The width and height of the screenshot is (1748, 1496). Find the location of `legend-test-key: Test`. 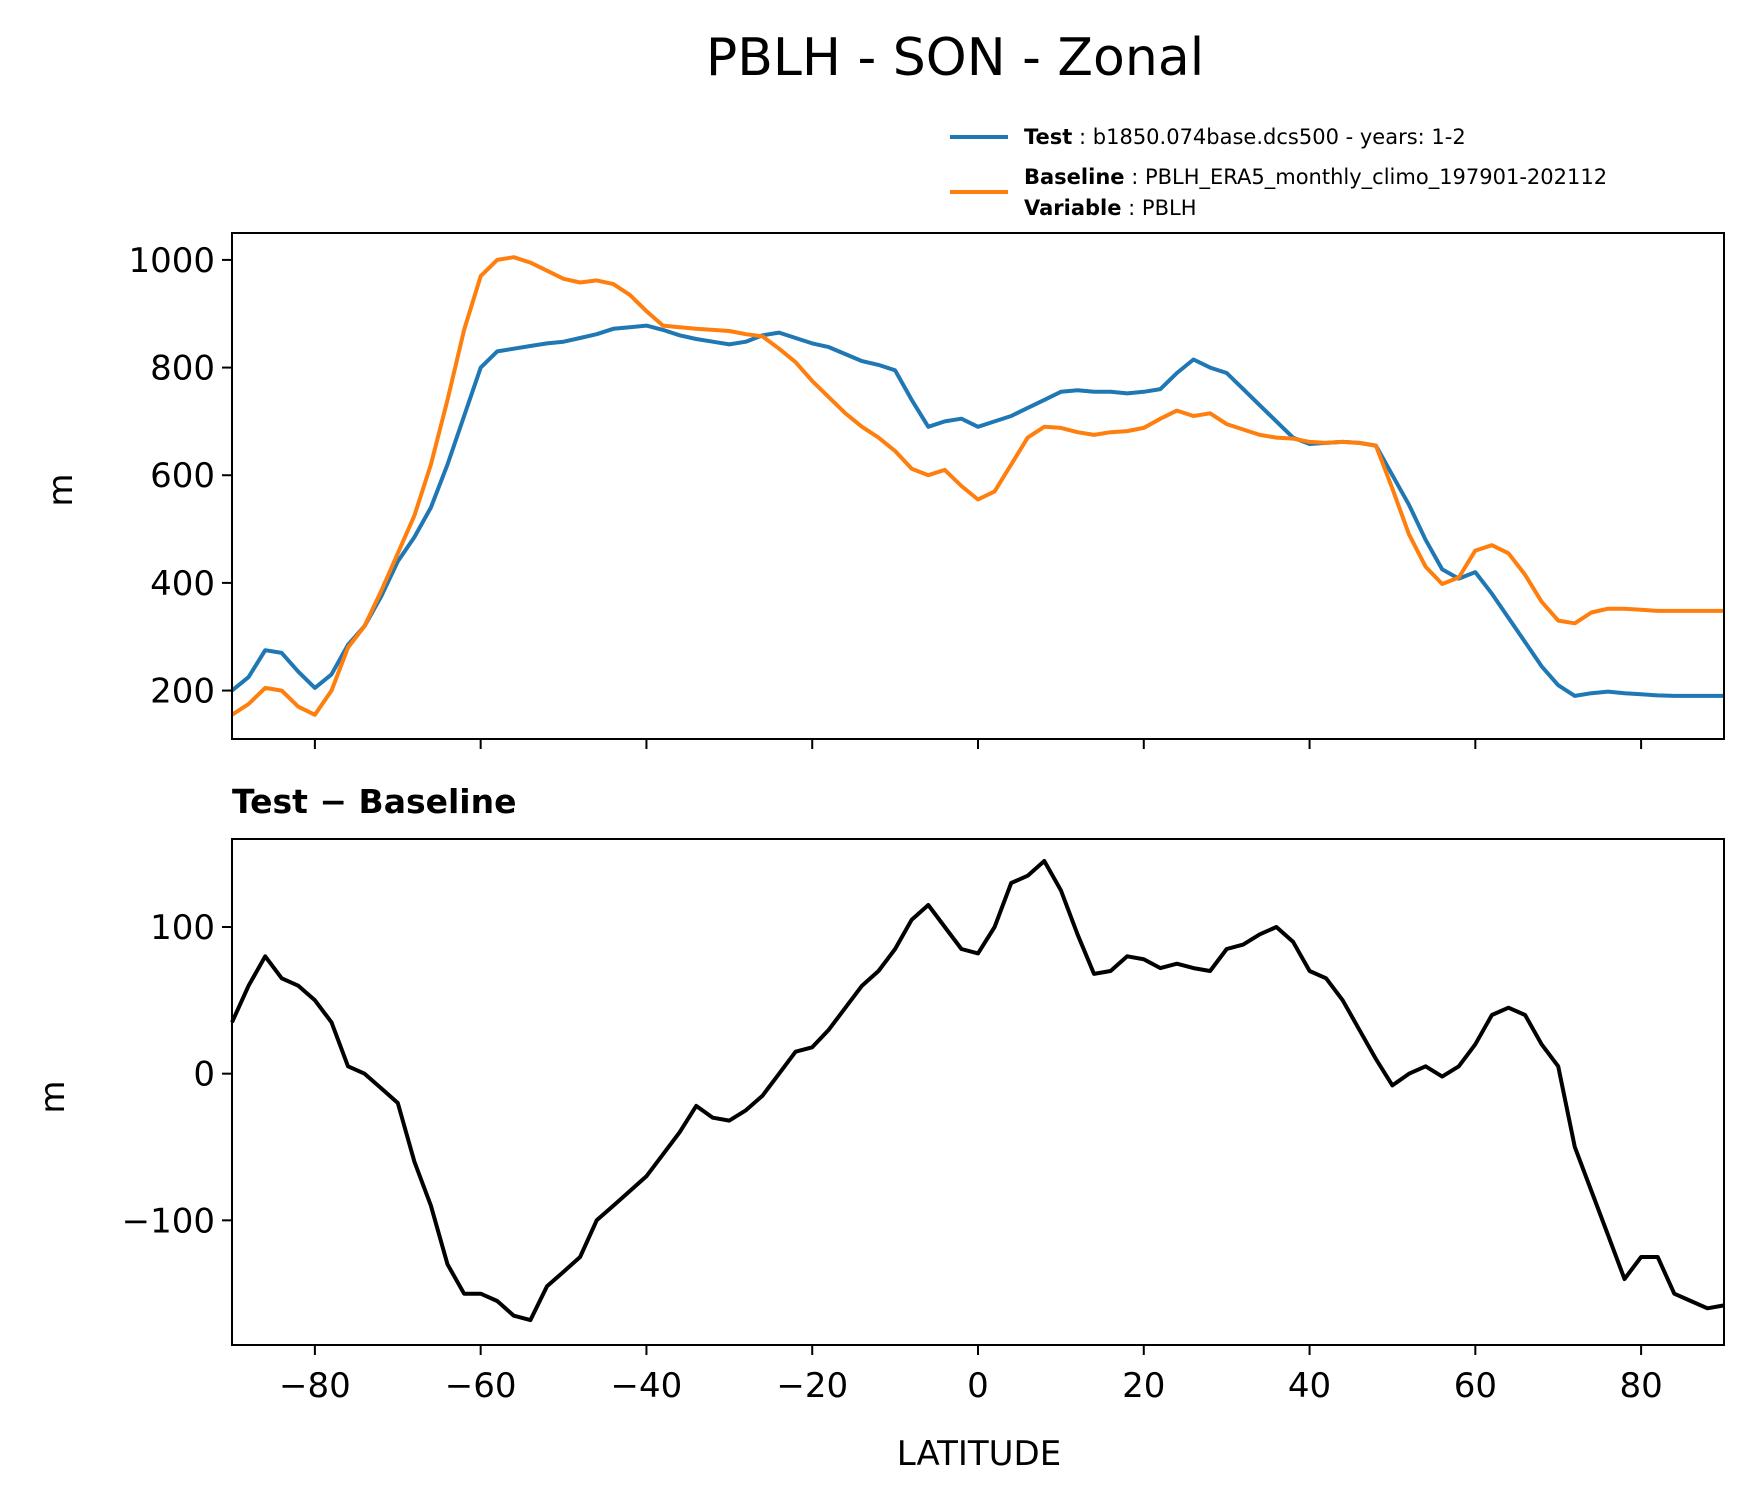

legend-test-key: Test is located at coordinates (1048, 137).